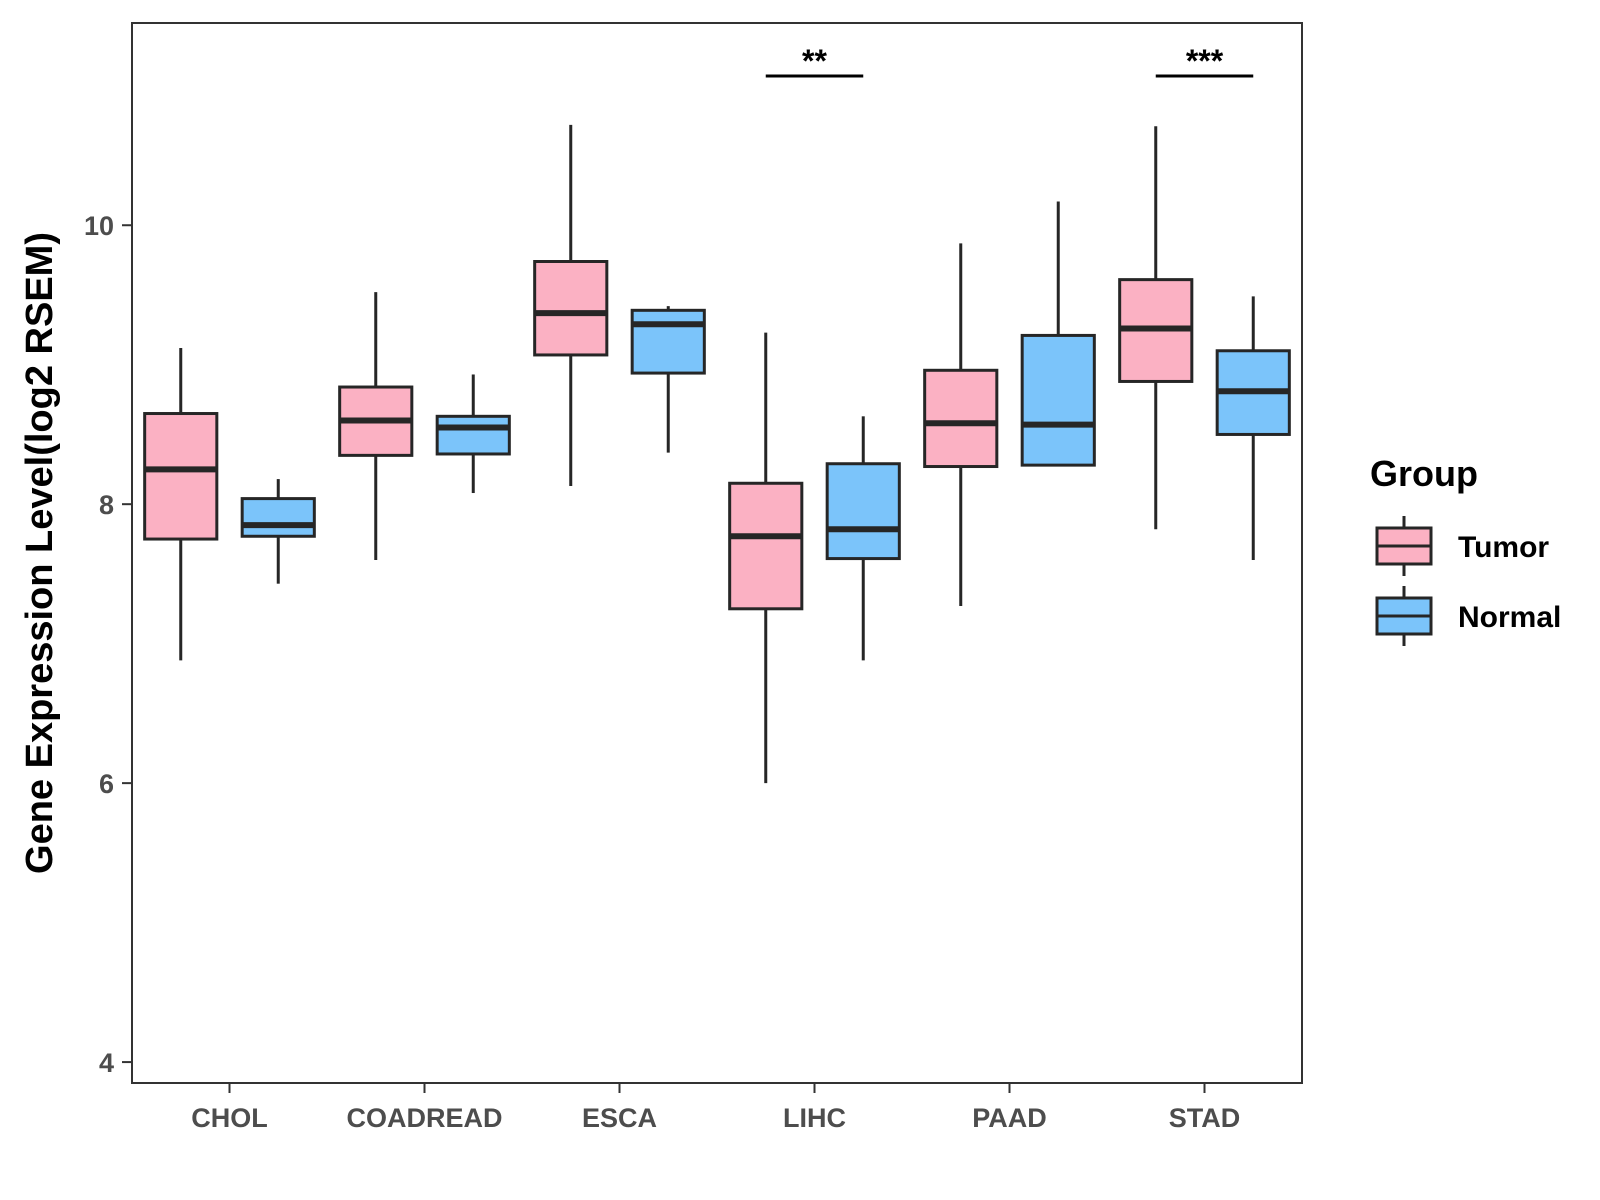  What do you see at coordinates (1009, 1118) in the screenshot?
I see `x-tick-label-paad: PAAD` at bounding box center [1009, 1118].